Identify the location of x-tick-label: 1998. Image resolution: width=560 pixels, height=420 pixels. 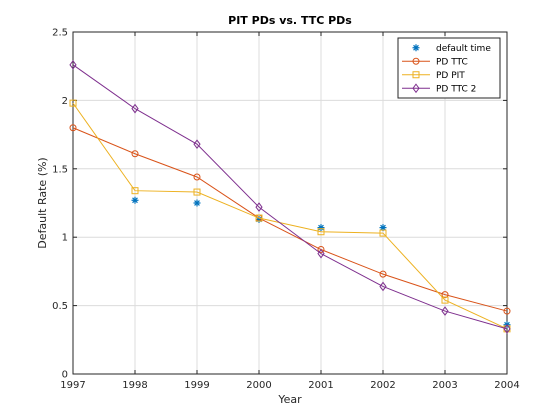
(134, 385).